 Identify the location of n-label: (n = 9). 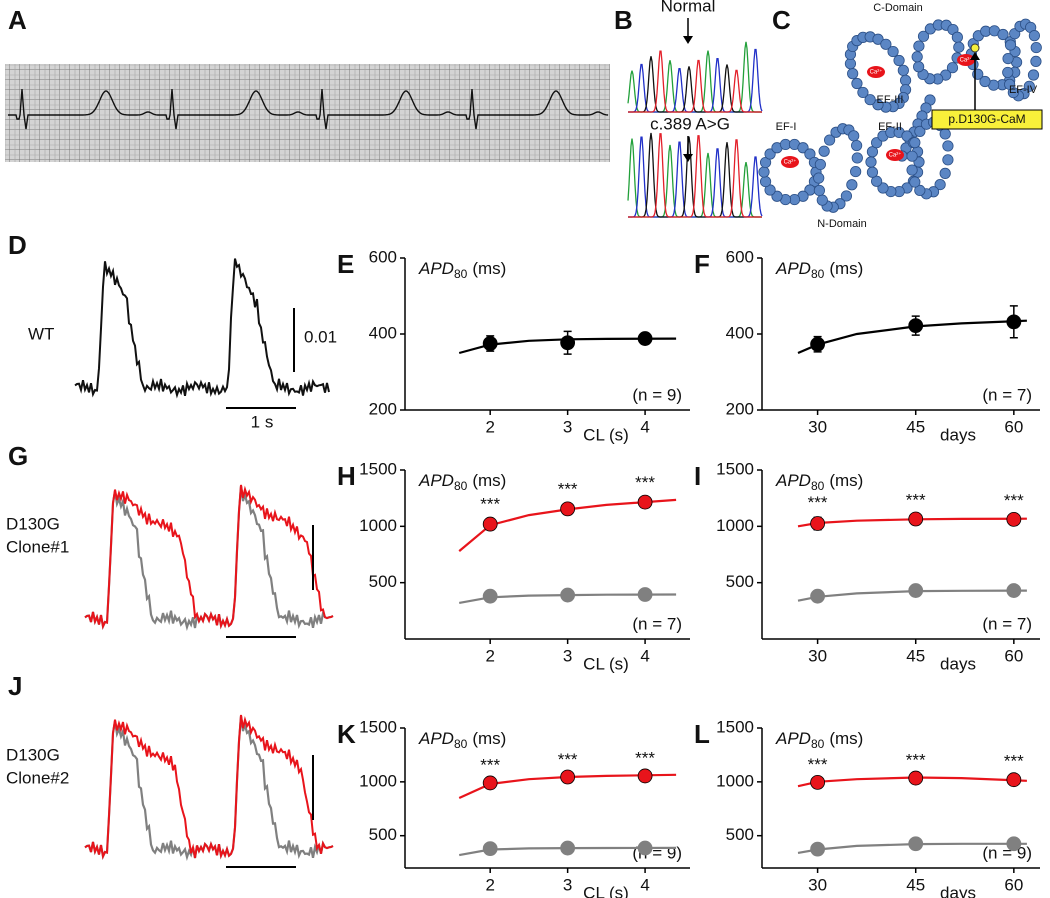
(657, 394).